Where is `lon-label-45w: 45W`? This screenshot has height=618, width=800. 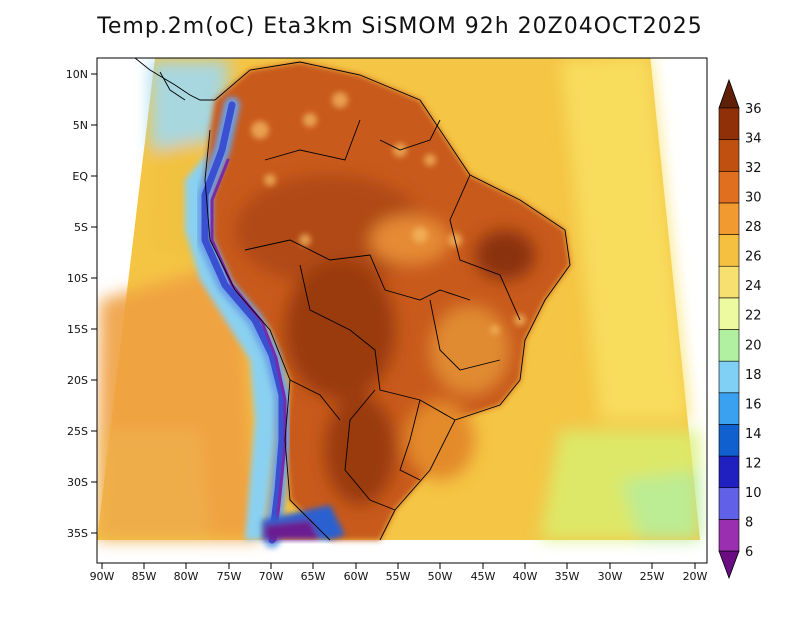
lon-label-45w: 45W is located at coordinates (483, 576).